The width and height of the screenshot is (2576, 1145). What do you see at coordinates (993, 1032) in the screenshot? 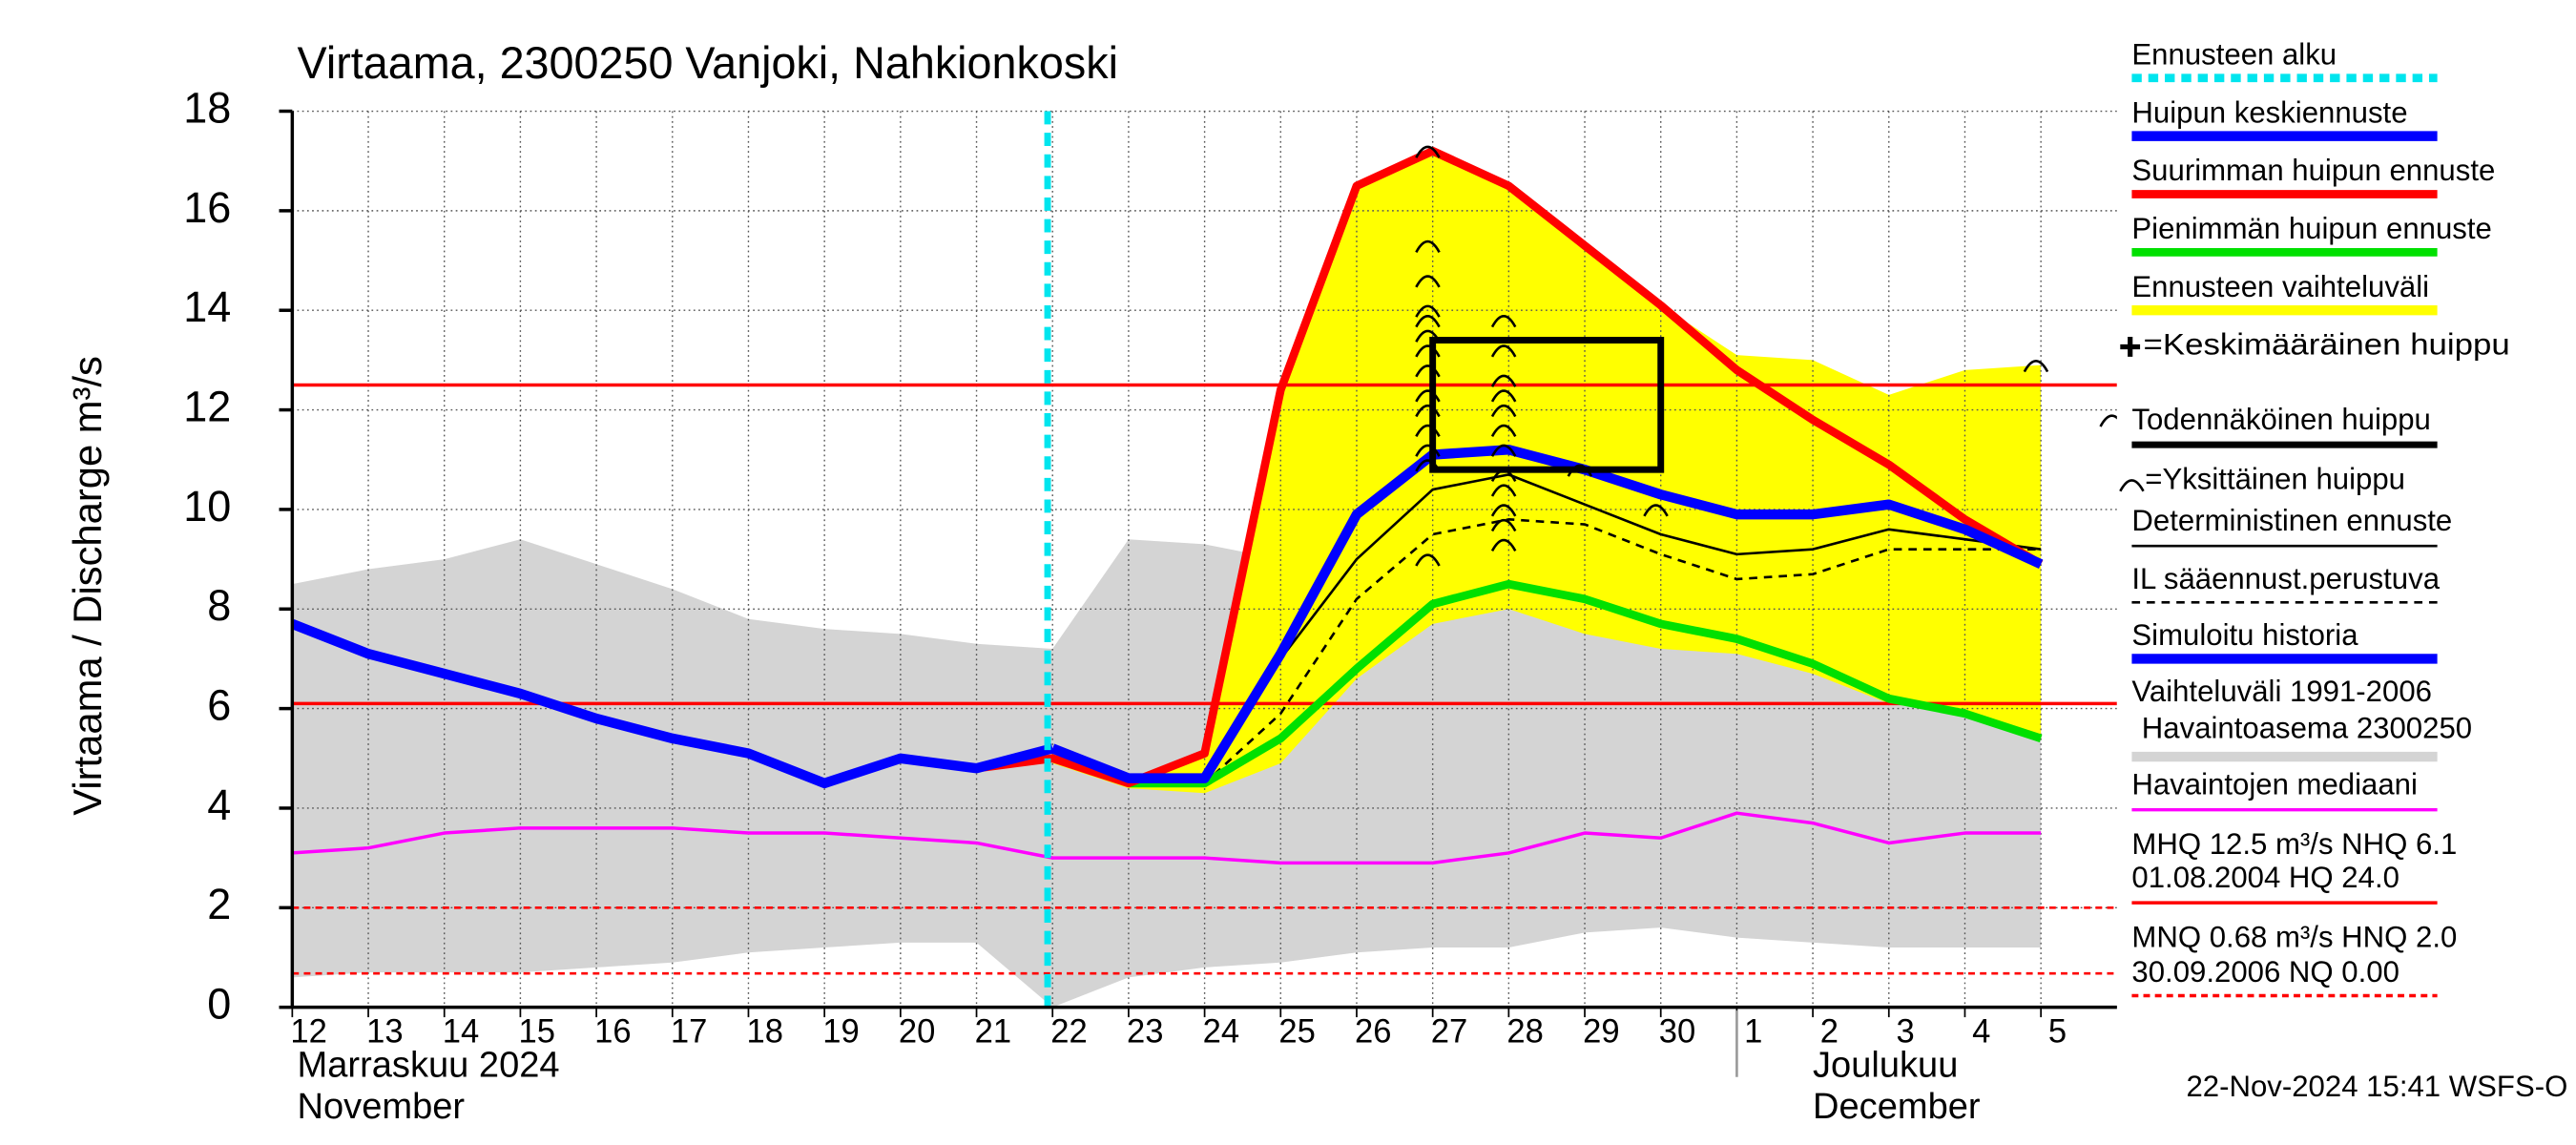
I see `x-tick-label: 21` at bounding box center [993, 1032].